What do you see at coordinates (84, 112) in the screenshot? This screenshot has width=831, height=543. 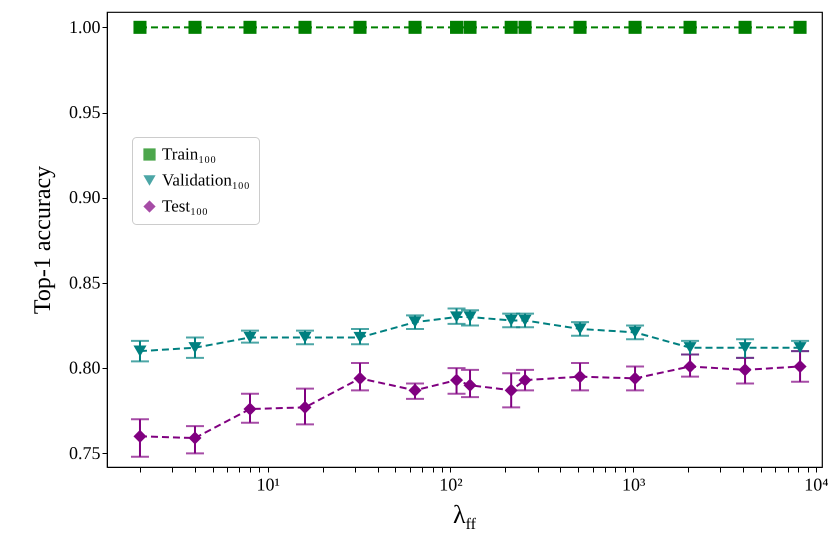 I see `y-tick-label: 0.95` at bounding box center [84, 112].